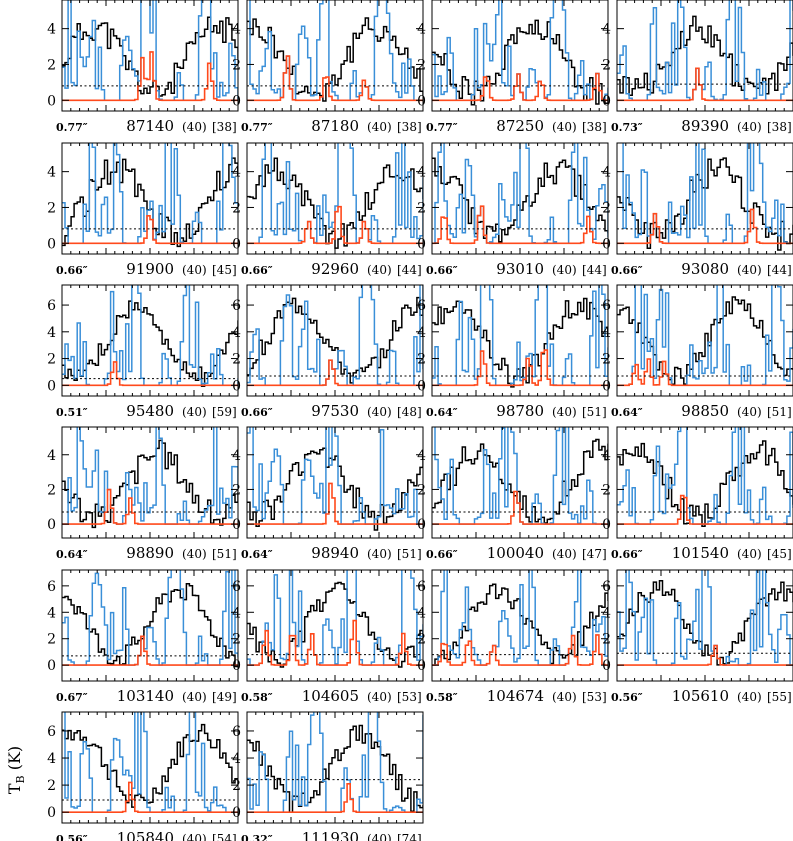 This screenshot has height=841, width=793. Describe the element at coordinates (150, 198) in the screenshot. I see `panel-frame` at that location.